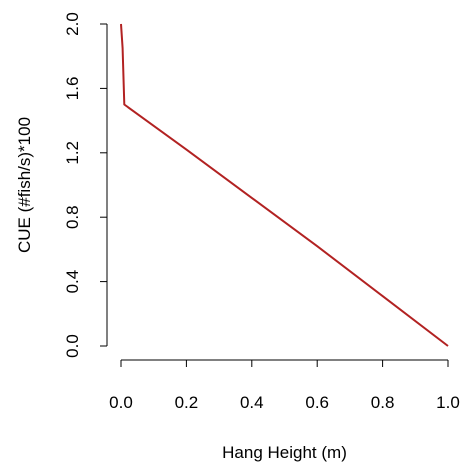  Describe the element at coordinates (72, 217) in the screenshot. I see `y-tick-label: 0.8` at that location.